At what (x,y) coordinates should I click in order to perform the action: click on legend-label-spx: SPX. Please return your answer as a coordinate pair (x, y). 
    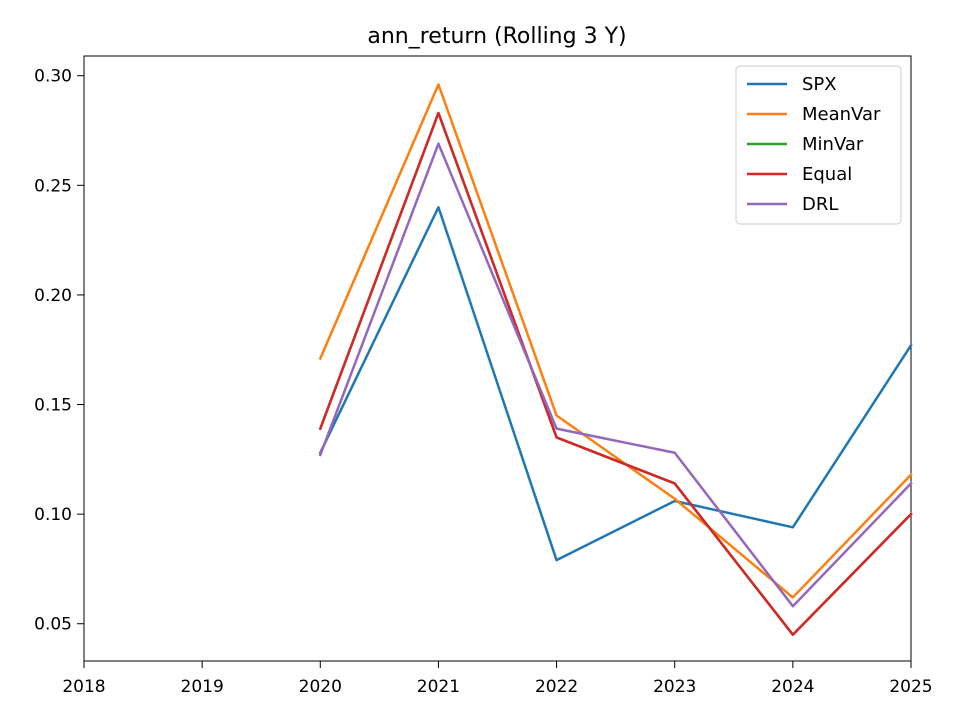
    Looking at the image, I should click on (819, 84).